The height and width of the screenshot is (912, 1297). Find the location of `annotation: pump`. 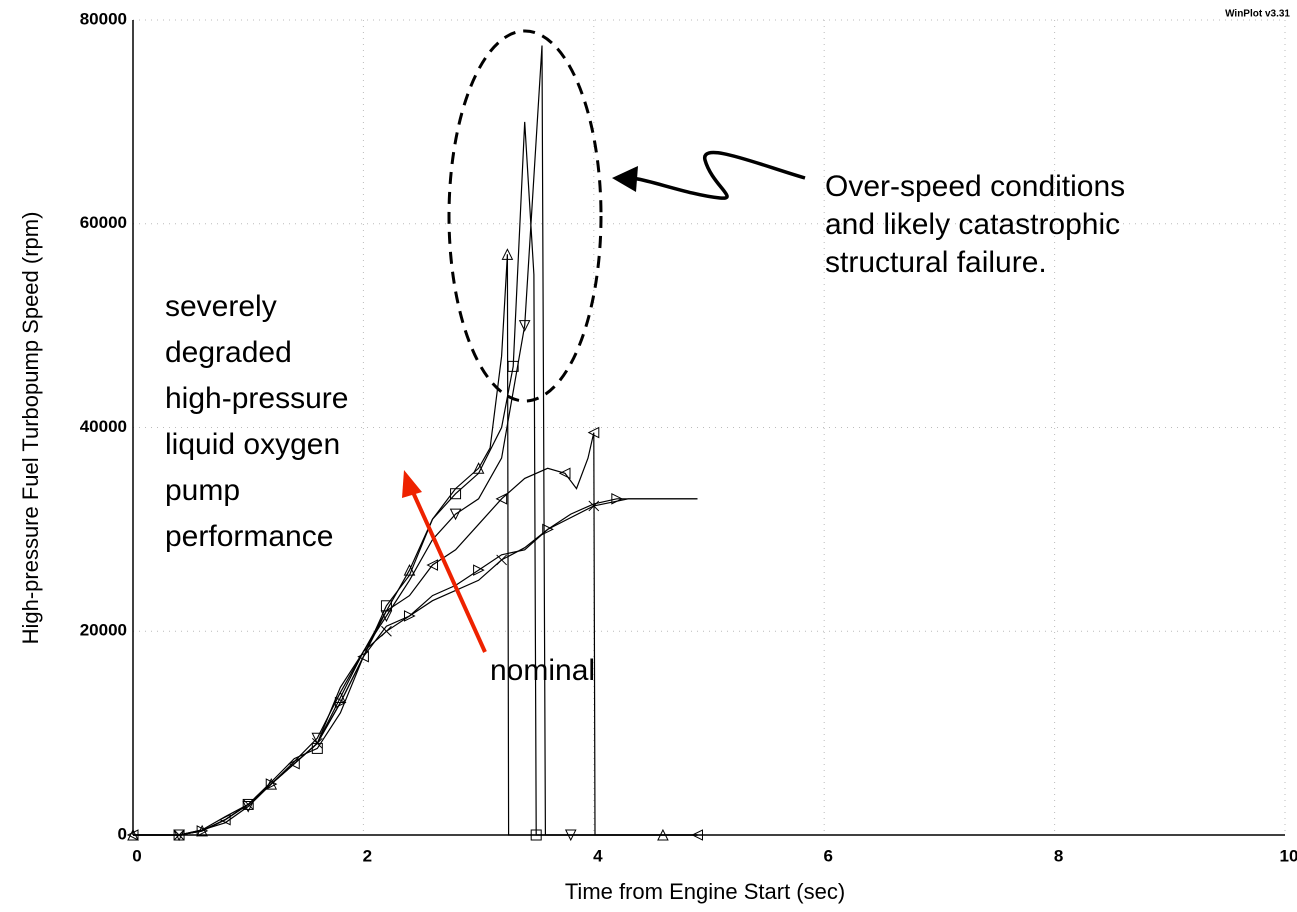

annotation: pump is located at coordinates (202, 490).